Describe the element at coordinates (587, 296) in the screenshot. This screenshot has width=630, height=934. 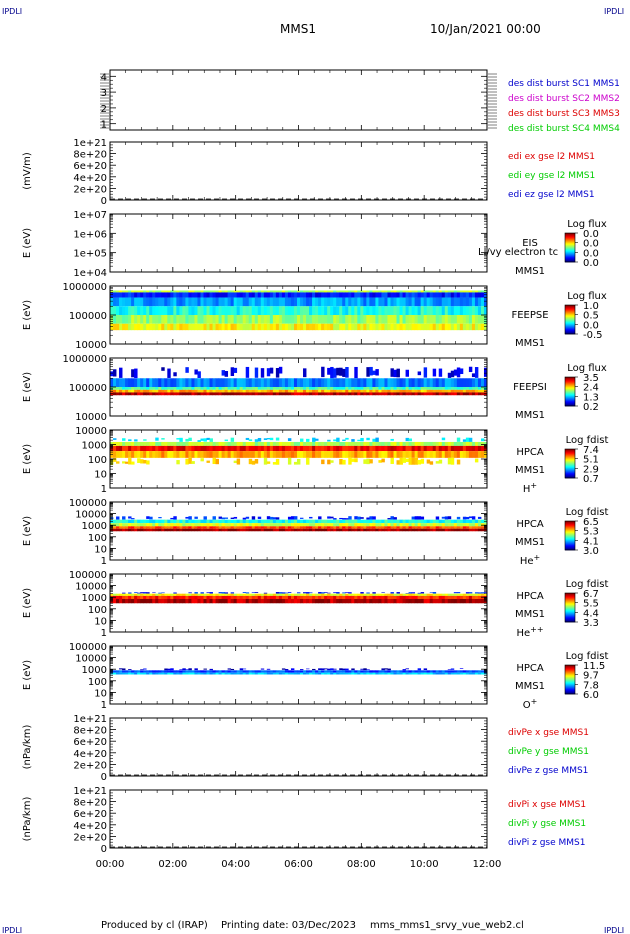
I see `colorbar-title: Log flux` at that location.